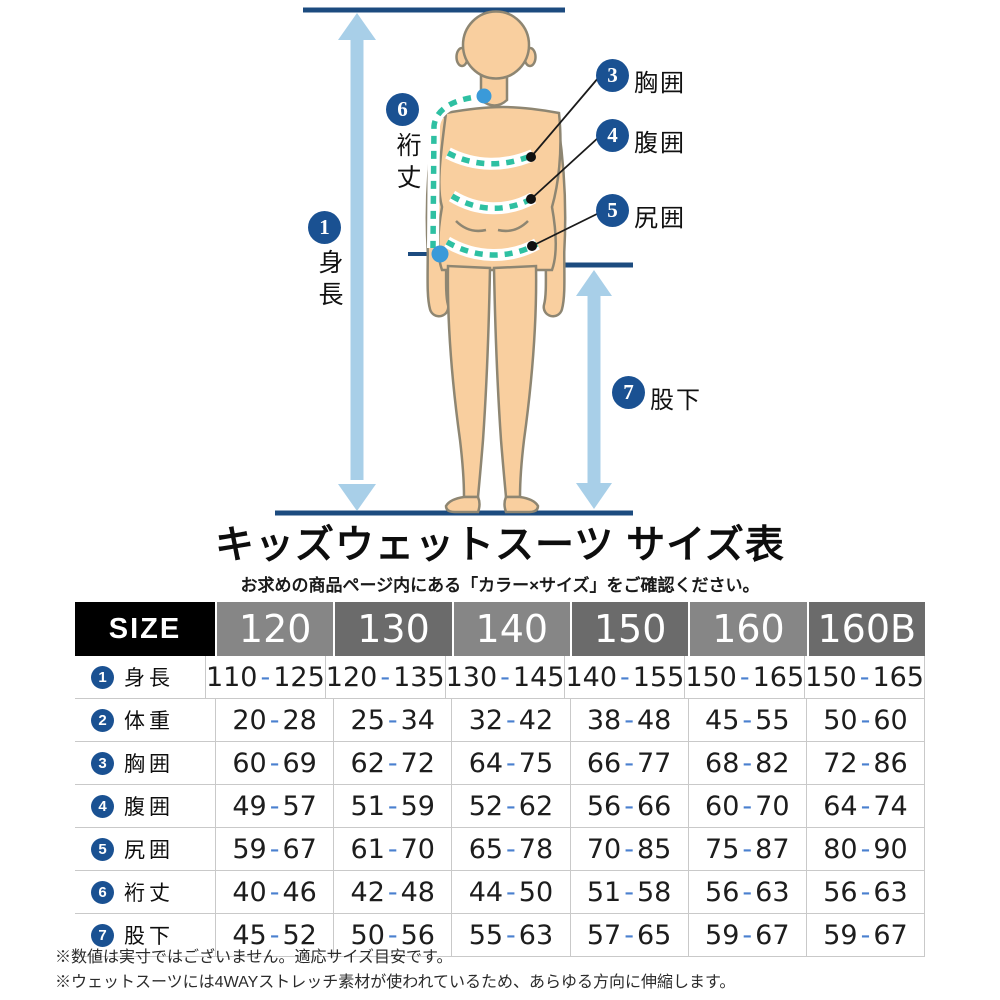  Describe the element at coordinates (299, 720) in the screenshot. I see `range-max: 28` at that location.